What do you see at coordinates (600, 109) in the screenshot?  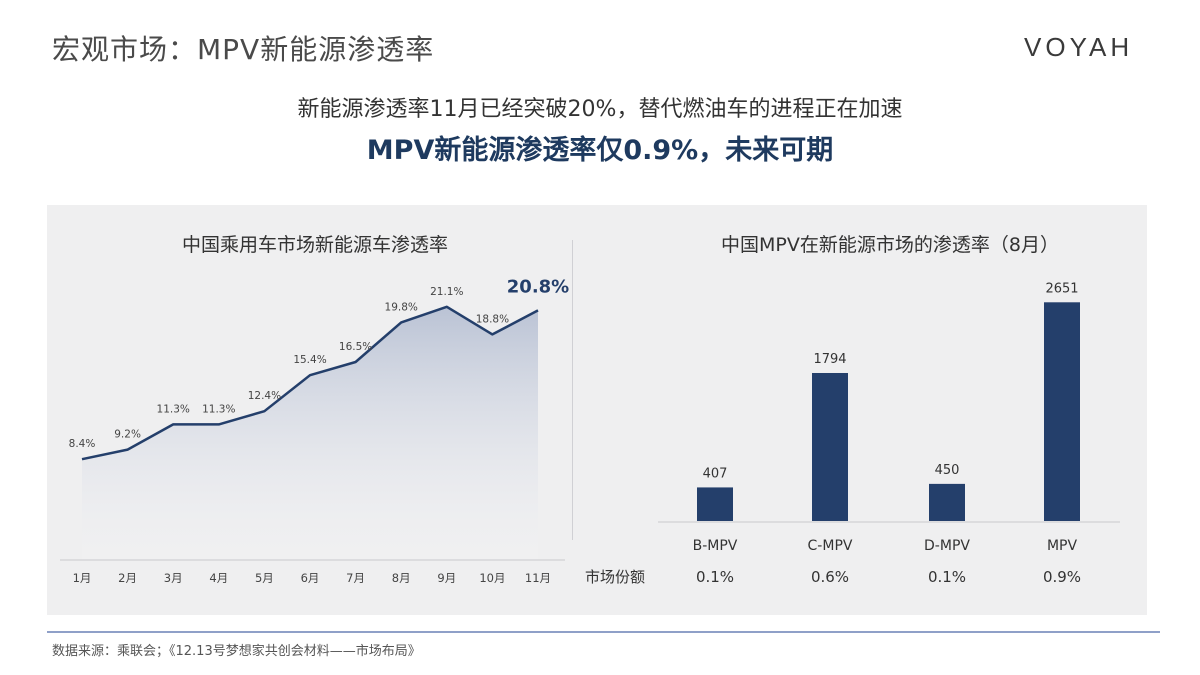 I see `subtitle: 新能源渗透率11月已经突破20%，替代燃油车的进程正在加速` at bounding box center [600, 109].